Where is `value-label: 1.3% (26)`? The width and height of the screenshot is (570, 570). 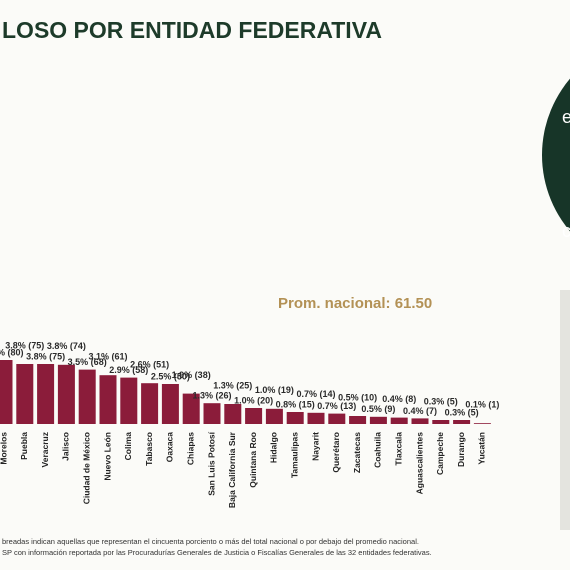
value-label: 1.3% (26) is located at coordinates (211, 396).